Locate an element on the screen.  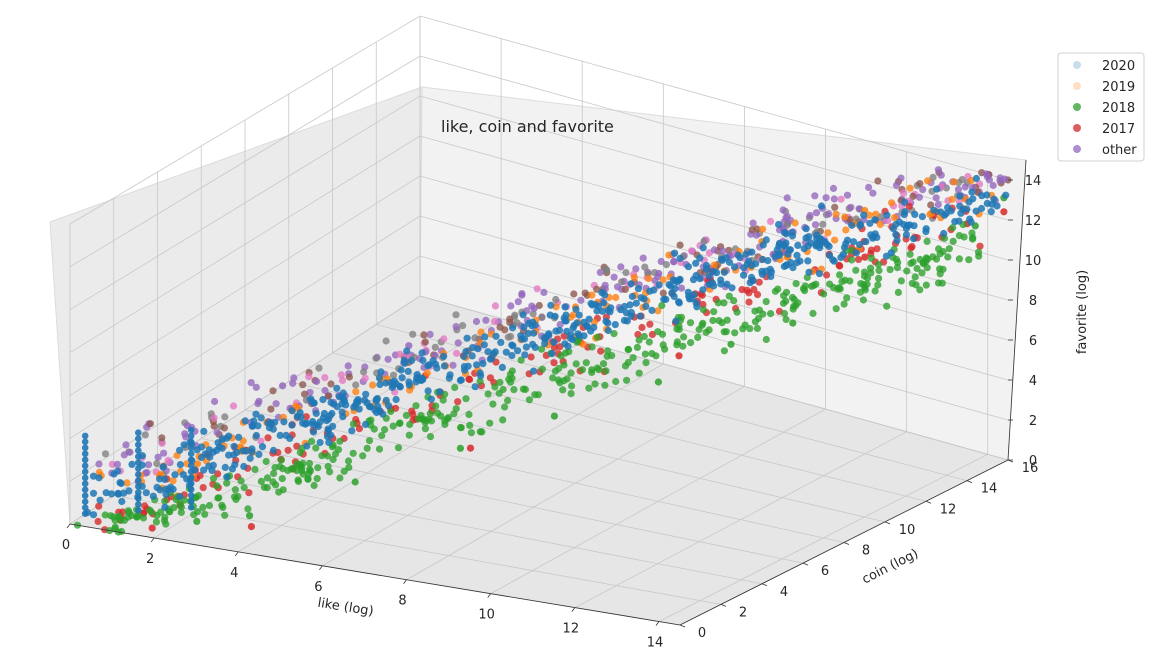
x-tick-label: 2 is located at coordinates (150, 559).